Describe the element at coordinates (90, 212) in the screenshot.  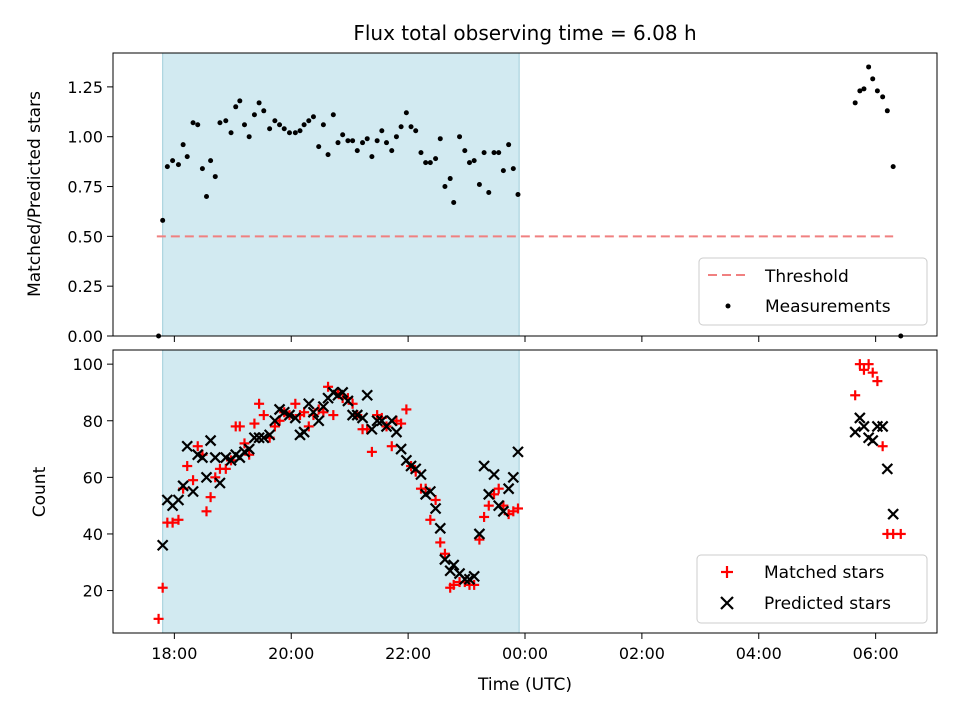
I see `top-y-ticks: 0.00 0.25 0.50 0.75 1.00 1.25` at that location.